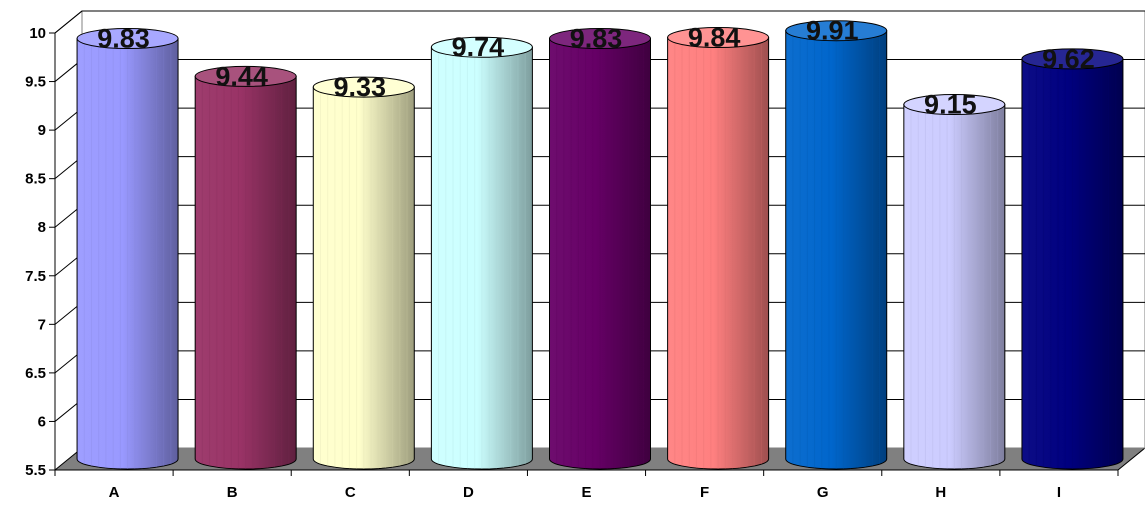  I want to click on data-label: 9.44, so click(241, 76).